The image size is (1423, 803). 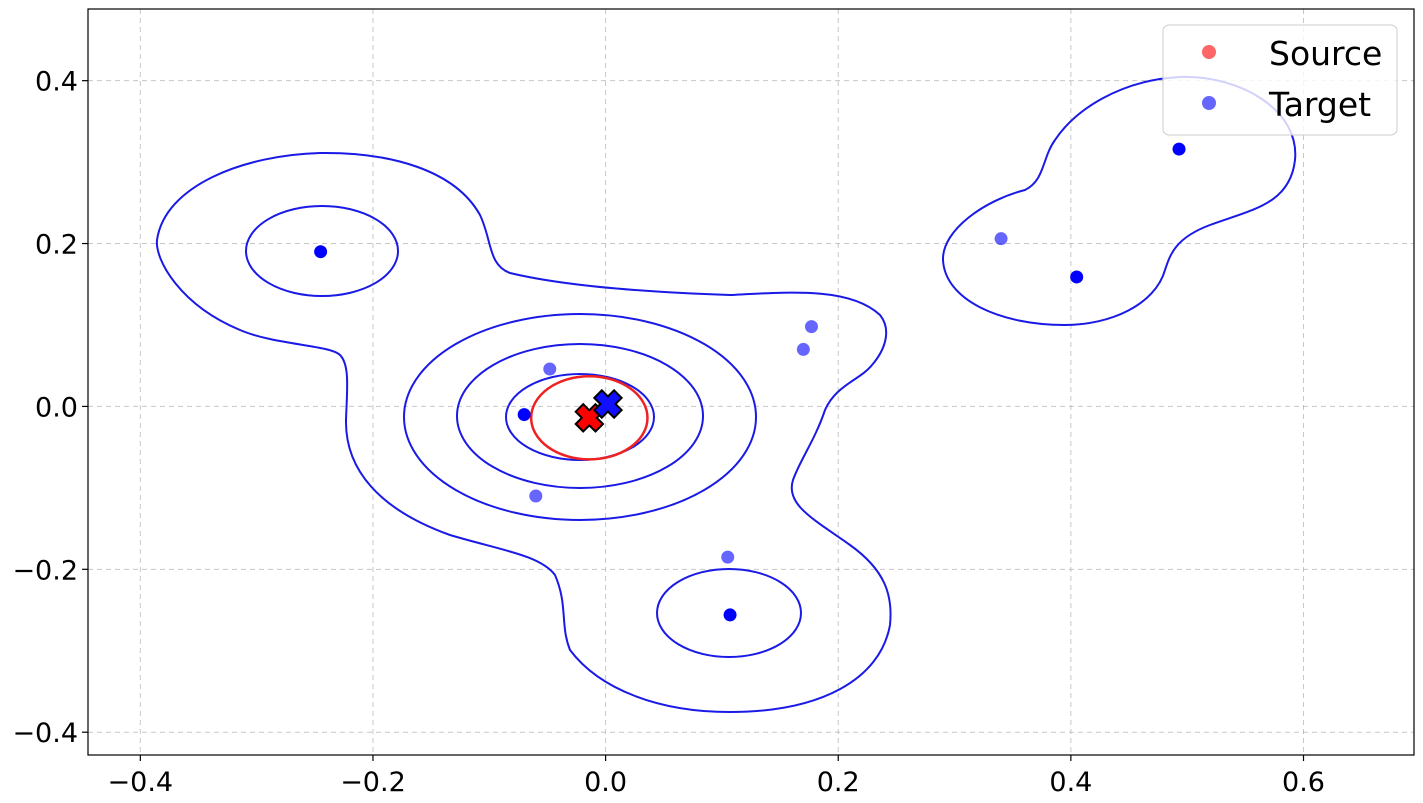 I want to click on x-tick-label: 0.0, so click(x=605, y=782).